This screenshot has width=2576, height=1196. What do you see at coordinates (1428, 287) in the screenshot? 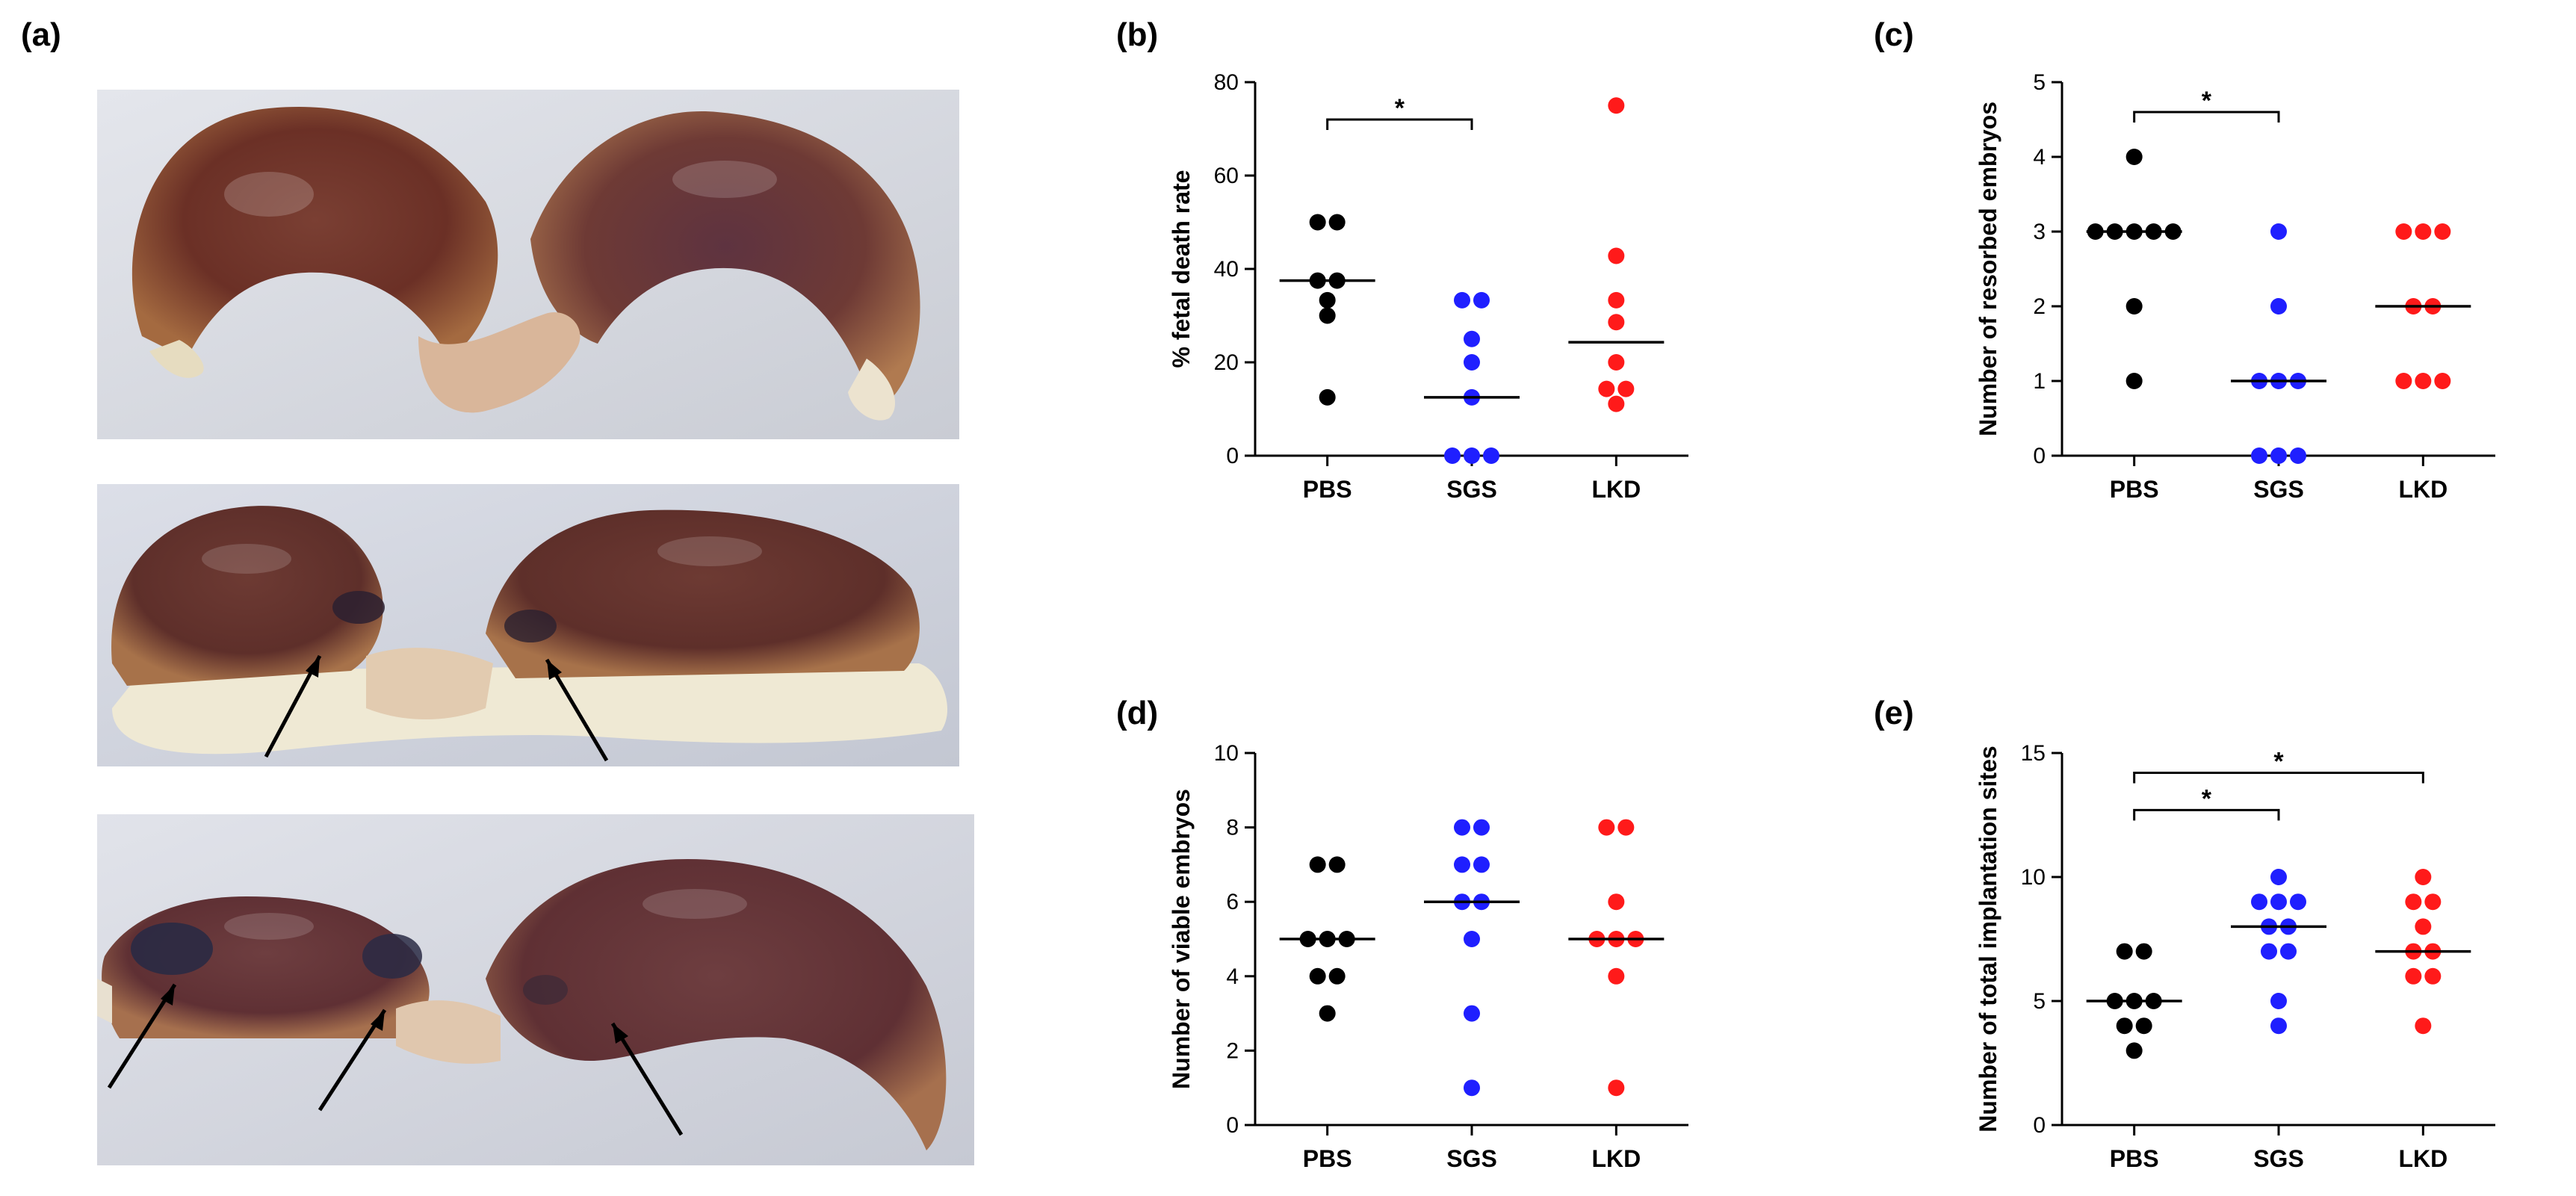
I see `chart-b: 0 20 40 60 80 PBS SGS LKD % fetal death rate *` at bounding box center [1428, 287].